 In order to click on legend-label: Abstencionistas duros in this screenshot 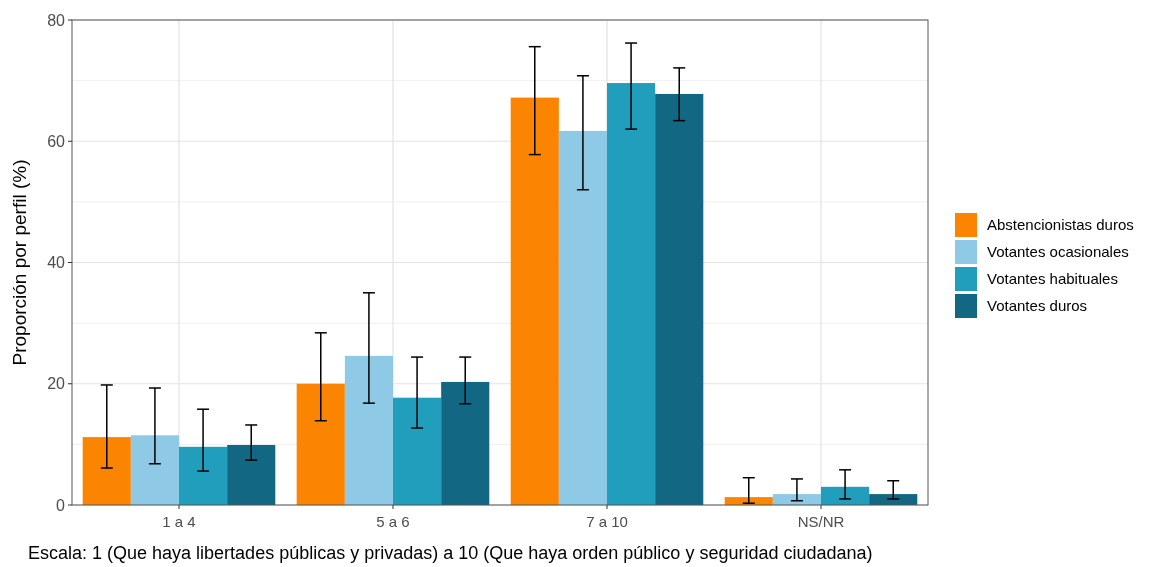, I will do `click(1060, 225)`.